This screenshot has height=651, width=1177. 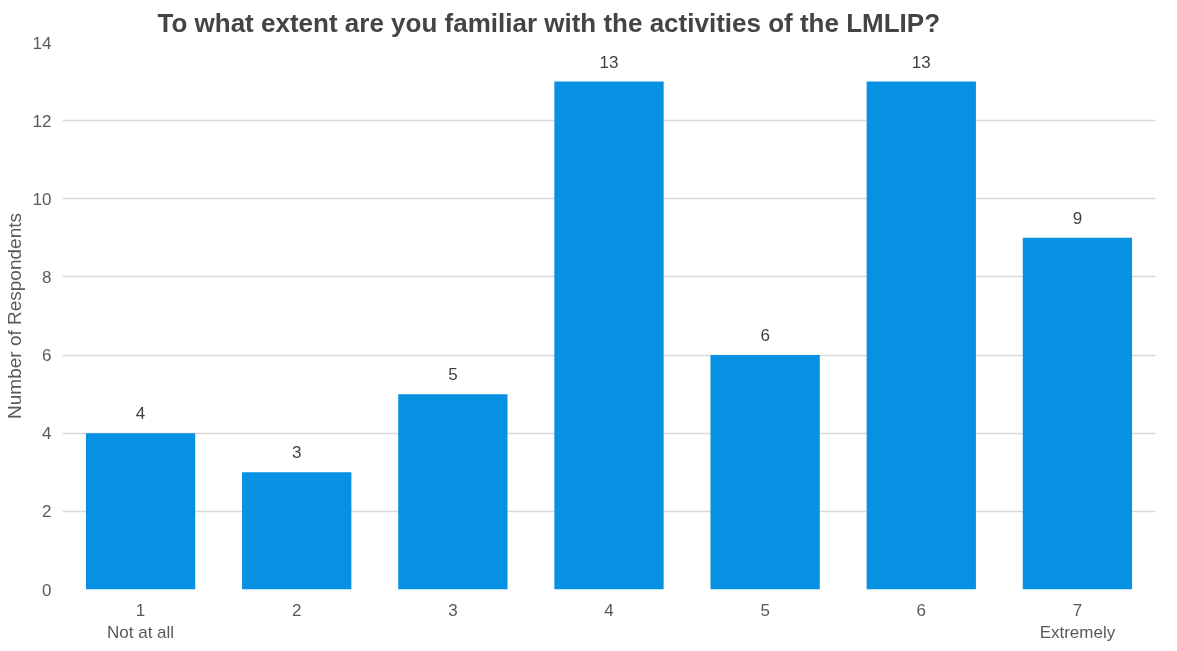 What do you see at coordinates (42, 199) in the screenshot?
I see `y-tick-label: 10` at bounding box center [42, 199].